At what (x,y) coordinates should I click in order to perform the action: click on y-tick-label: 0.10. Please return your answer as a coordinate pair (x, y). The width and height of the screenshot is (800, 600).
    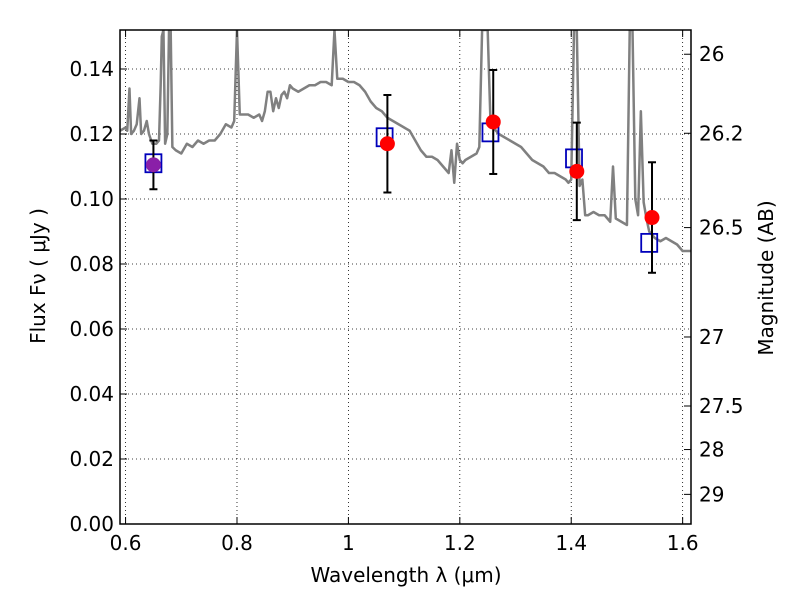
    Looking at the image, I should click on (91, 199).